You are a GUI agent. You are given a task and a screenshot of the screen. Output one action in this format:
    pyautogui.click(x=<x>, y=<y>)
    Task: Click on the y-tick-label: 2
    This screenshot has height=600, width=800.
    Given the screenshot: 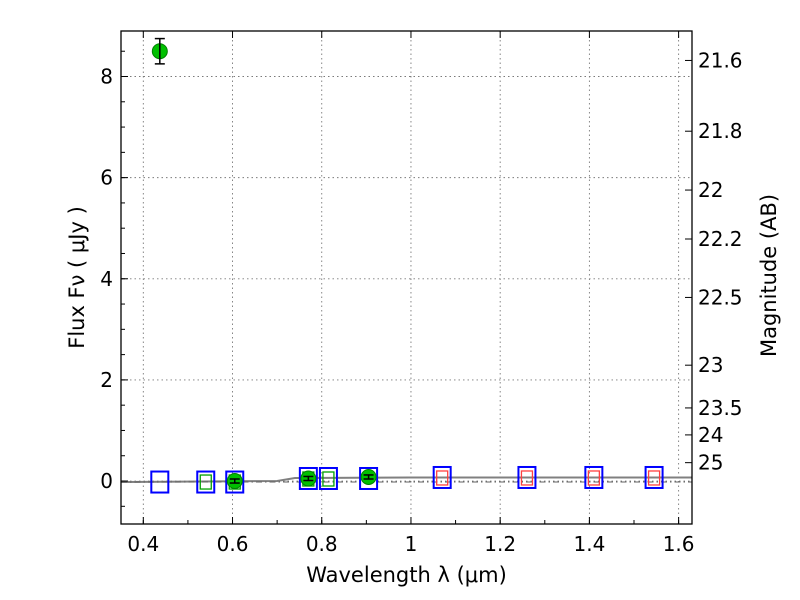 What is the action you would take?
    pyautogui.click(x=106, y=380)
    